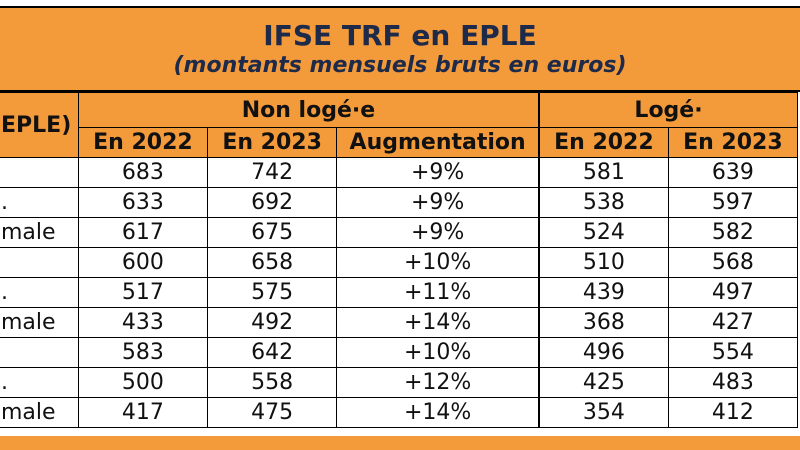  What do you see at coordinates (603, 262) in the screenshot?
I see `cell: 510` at bounding box center [603, 262].